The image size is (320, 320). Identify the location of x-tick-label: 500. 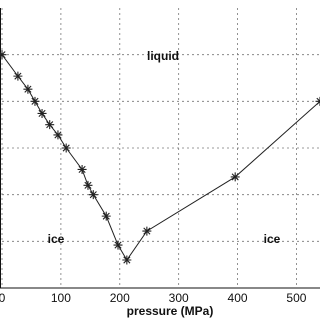
(296, 298).